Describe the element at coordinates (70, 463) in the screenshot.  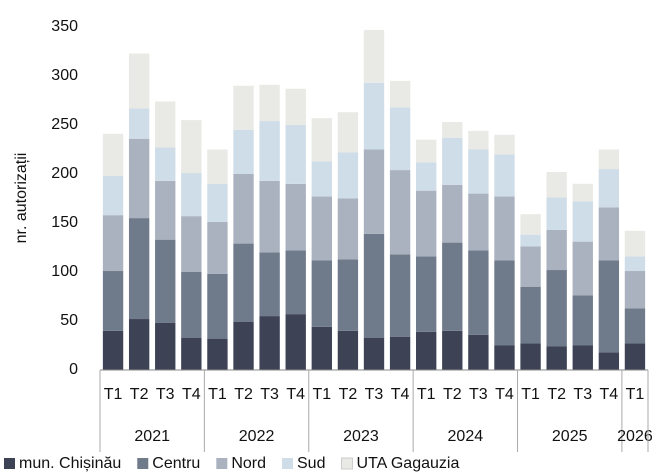
I see `legend-label: mun. Chișinău` at that location.